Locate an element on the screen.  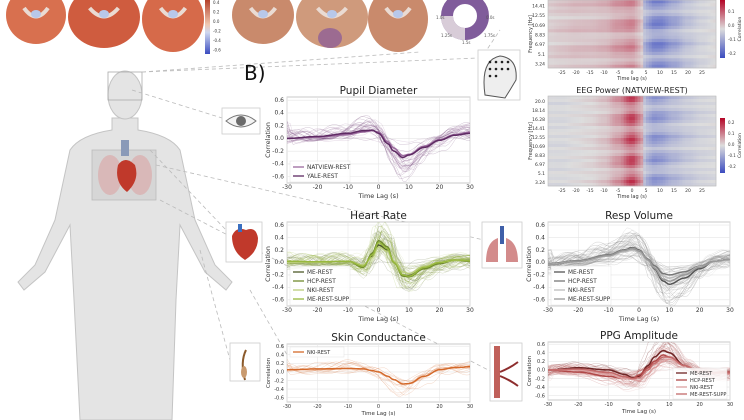
y-tick-label: 10.69 is located at coordinates (538, 147).